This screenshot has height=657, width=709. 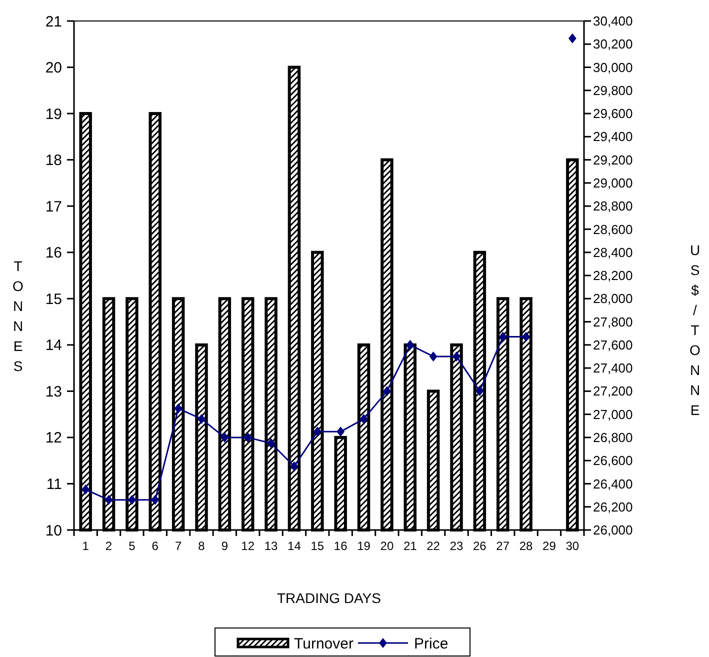 I want to click on x-tick-label: 8, so click(x=202, y=546).